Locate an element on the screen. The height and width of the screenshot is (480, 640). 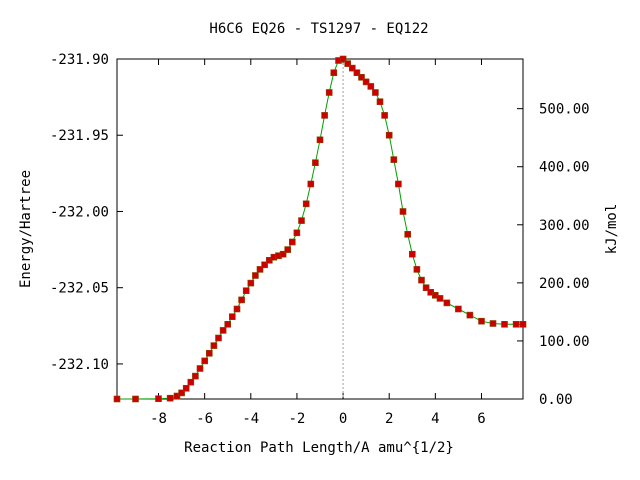
y2-tick-label: 500.00 is located at coordinates (564, 110).